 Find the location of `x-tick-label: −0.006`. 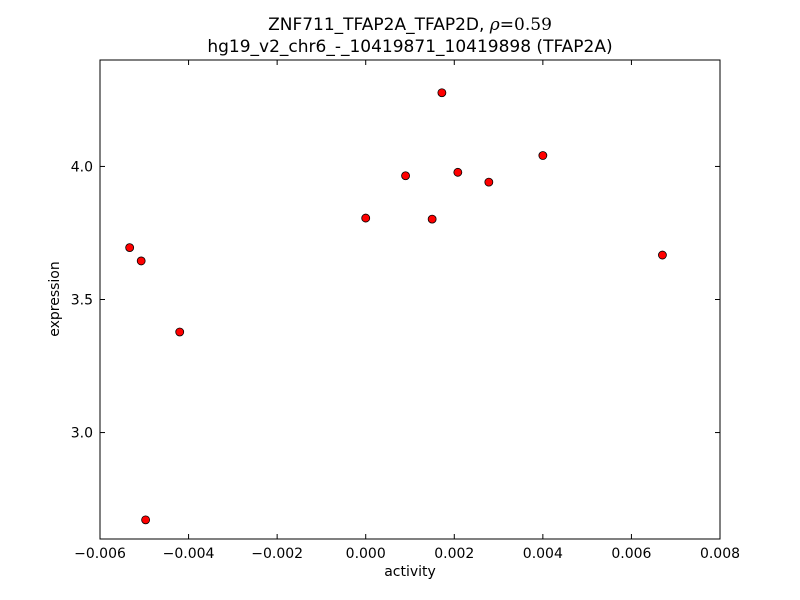

x-tick-label: −0.006 is located at coordinates (100, 554).